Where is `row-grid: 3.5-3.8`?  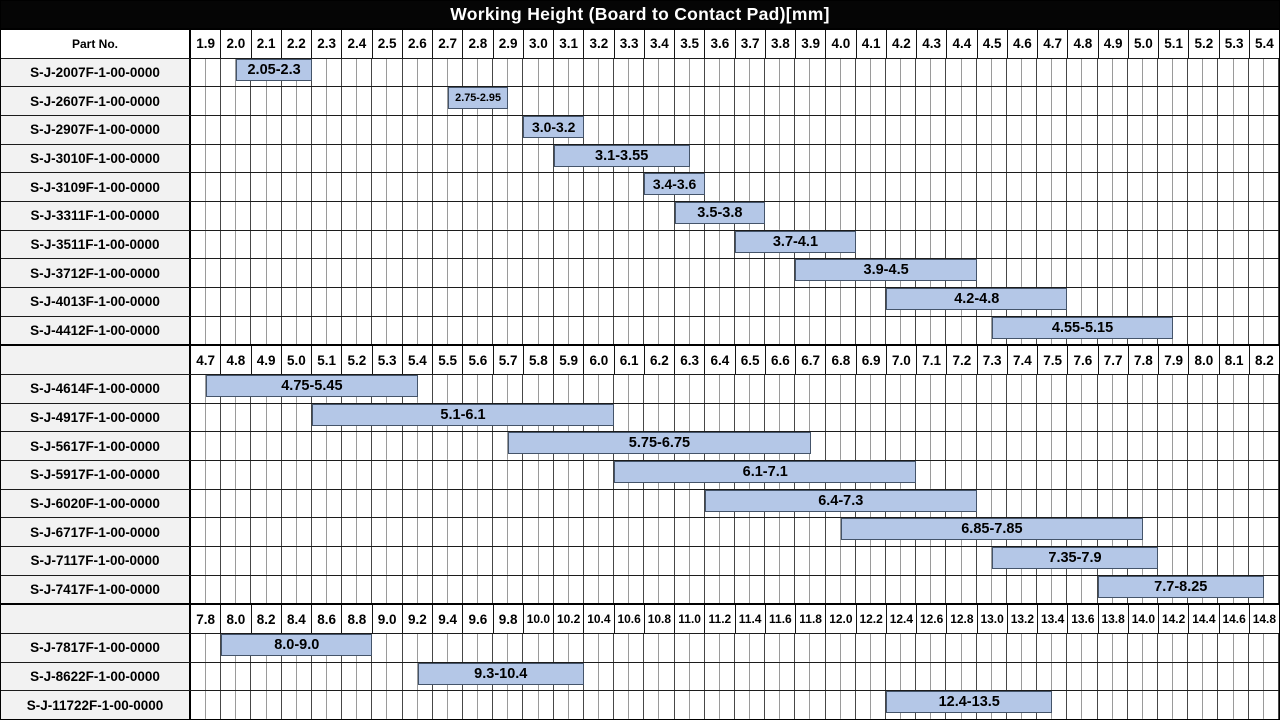
row-grid: 3.5-3.8 is located at coordinates (735, 216).